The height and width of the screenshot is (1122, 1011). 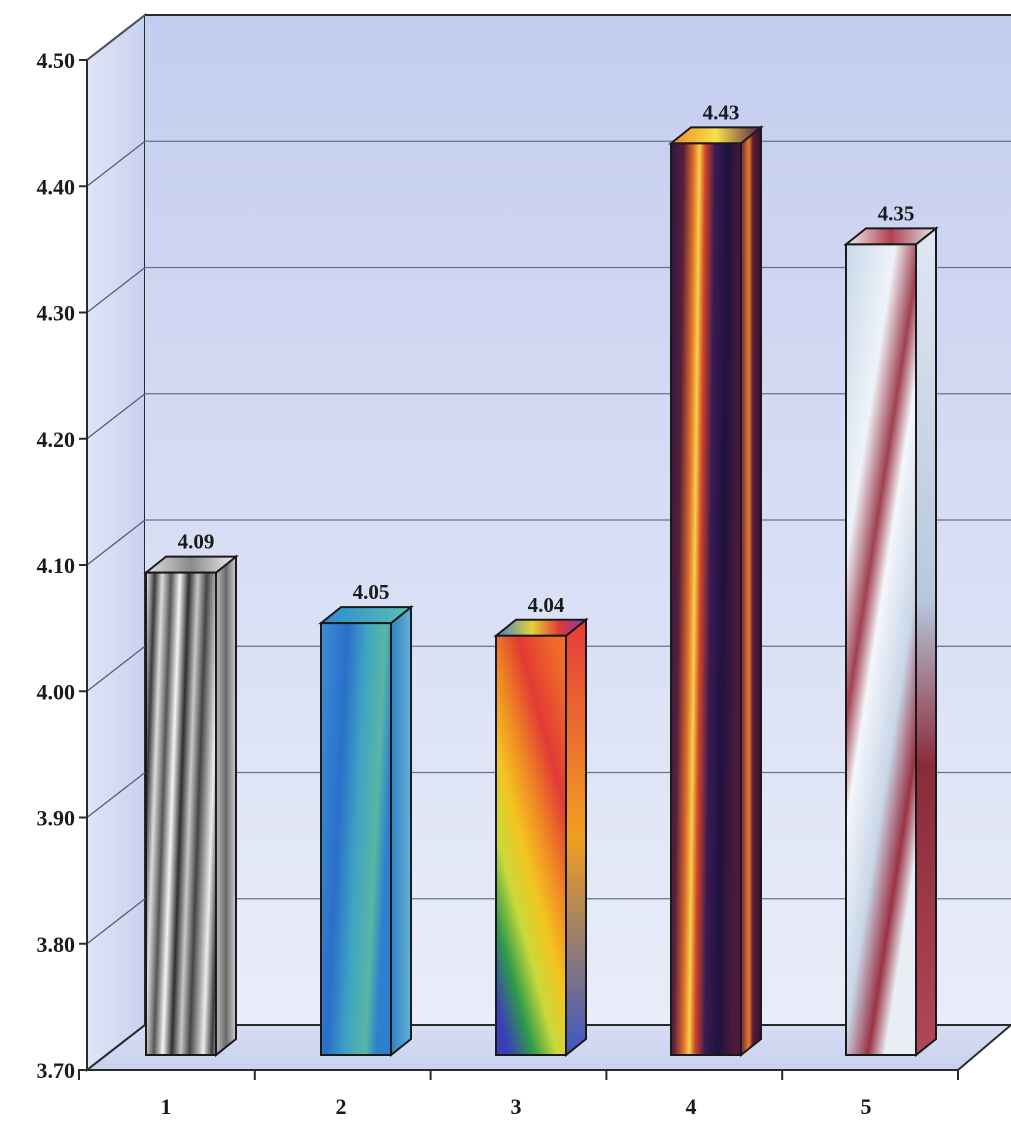 I want to click on x-tick-label-5: 5, so click(x=866, y=1106).